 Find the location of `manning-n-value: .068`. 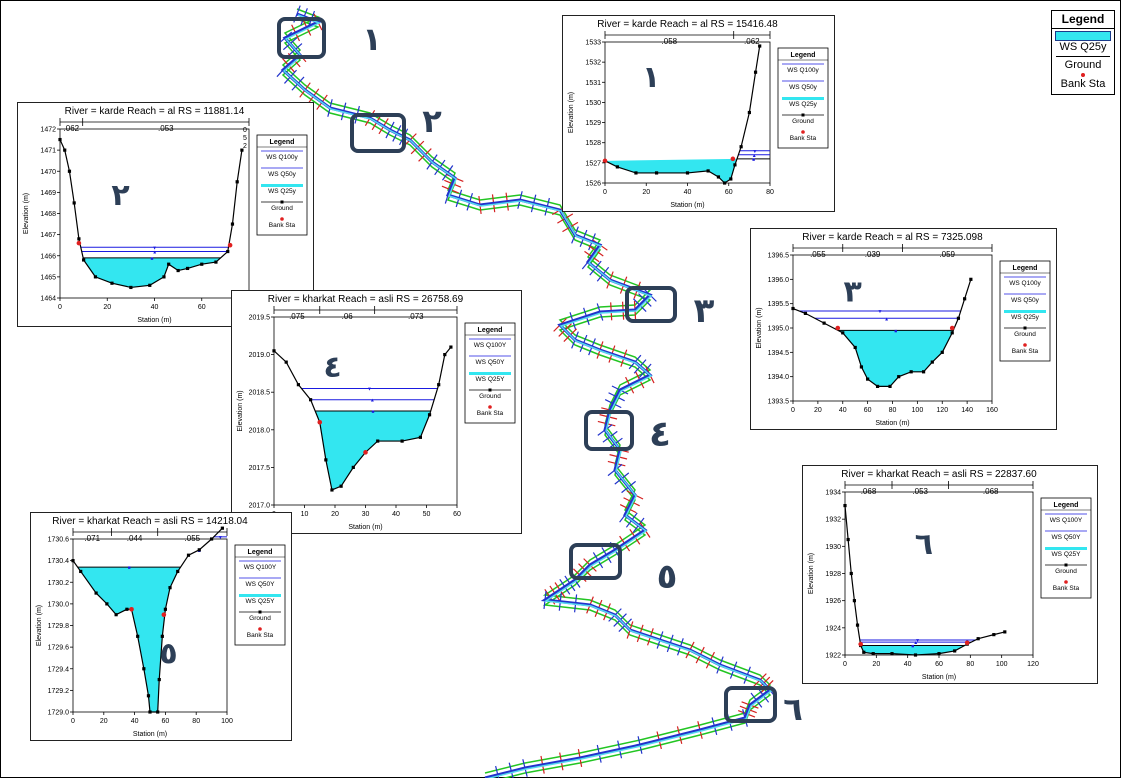

manning-n-value: .068 is located at coordinates (869, 491).